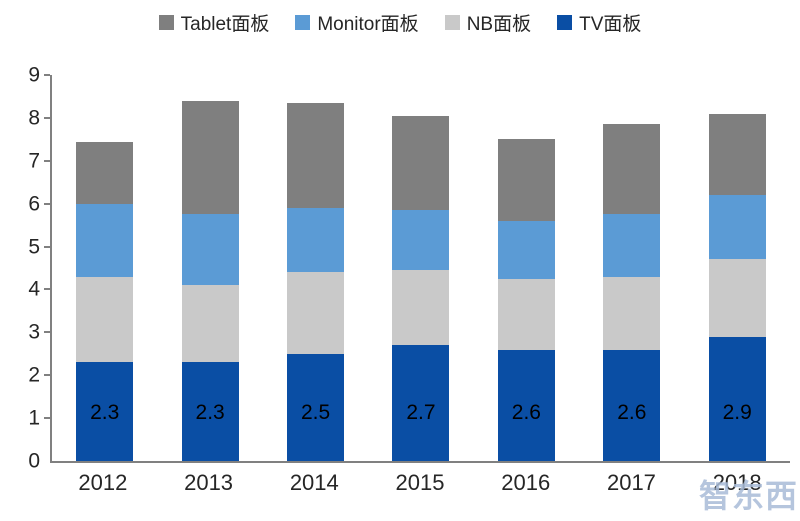 The width and height of the screenshot is (800, 521). I want to click on x-tick-label: 2015, so click(420, 482).